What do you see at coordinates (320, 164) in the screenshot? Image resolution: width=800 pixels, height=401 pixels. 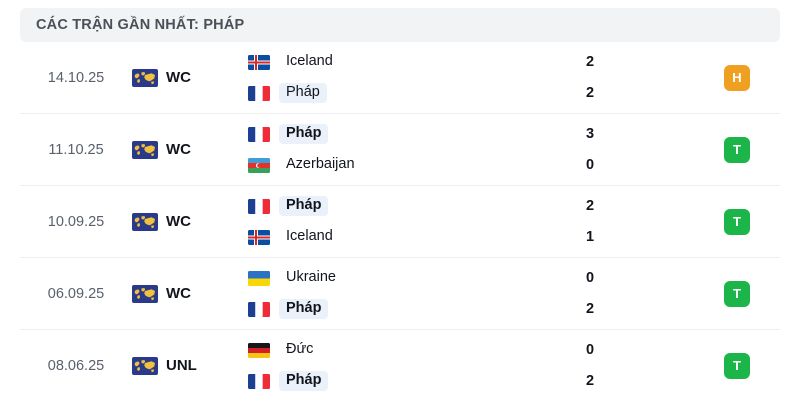 I see `away-team-name: Azerbaijan` at bounding box center [320, 164].